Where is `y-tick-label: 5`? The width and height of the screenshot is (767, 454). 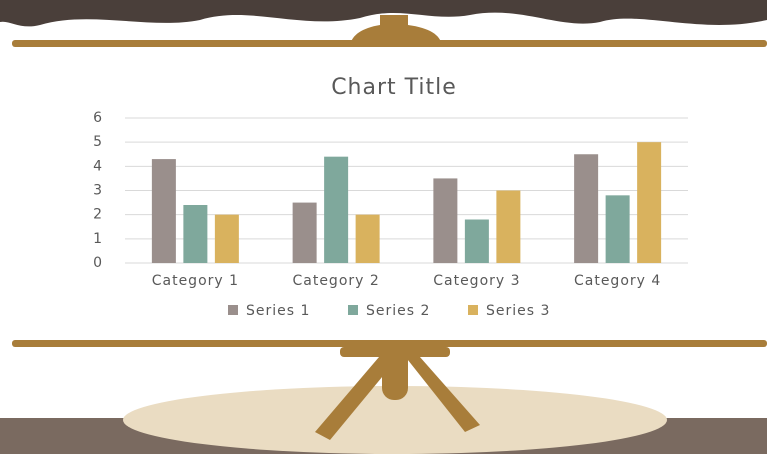 y-tick-label: 5 is located at coordinates (98, 142).